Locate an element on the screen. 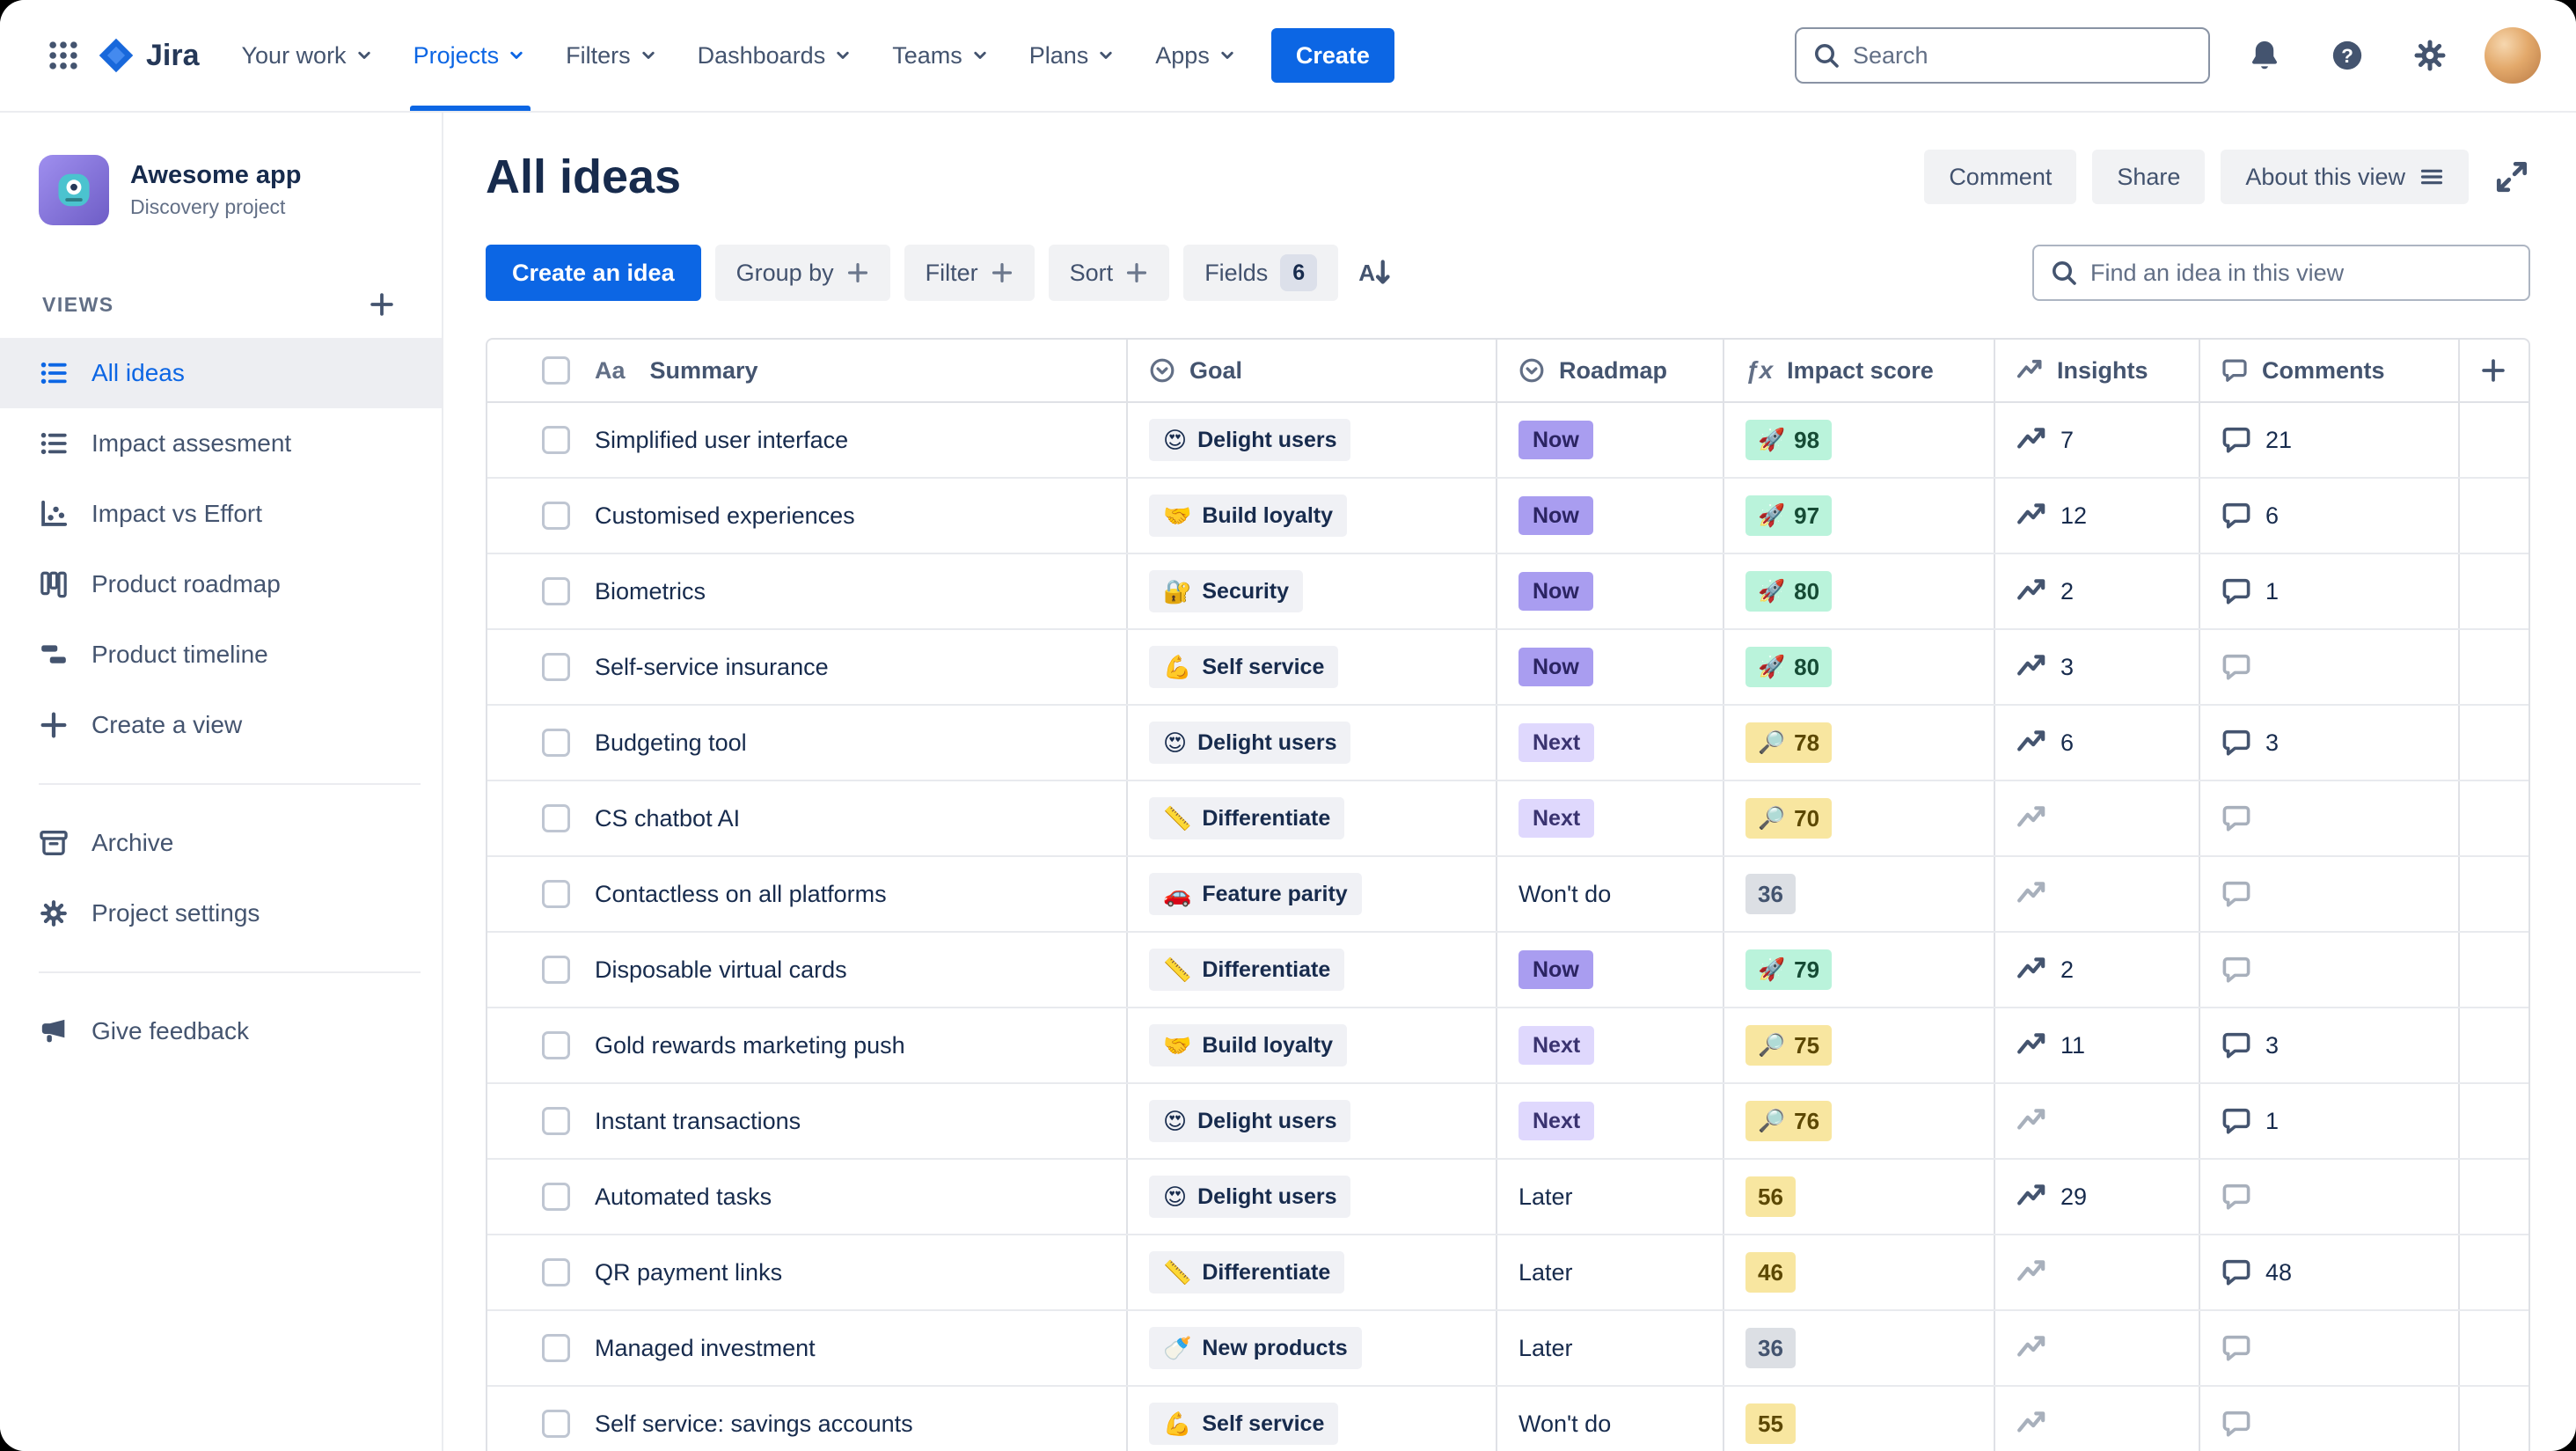 Image resolution: width=2576 pixels, height=1451 pixels. column-header-roadmap: Roadmap is located at coordinates (1610, 370).